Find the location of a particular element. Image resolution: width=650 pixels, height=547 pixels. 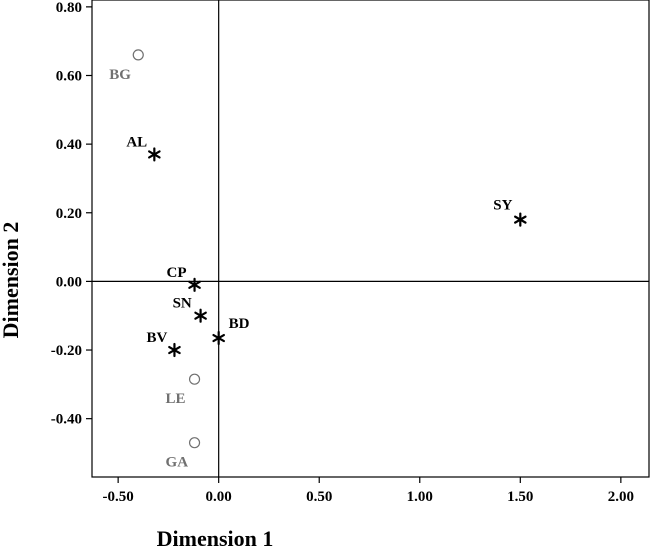

x-axis: -0.50 0.00 0.50 1.00 1.50 2.00 is located at coordinates (368, 491).